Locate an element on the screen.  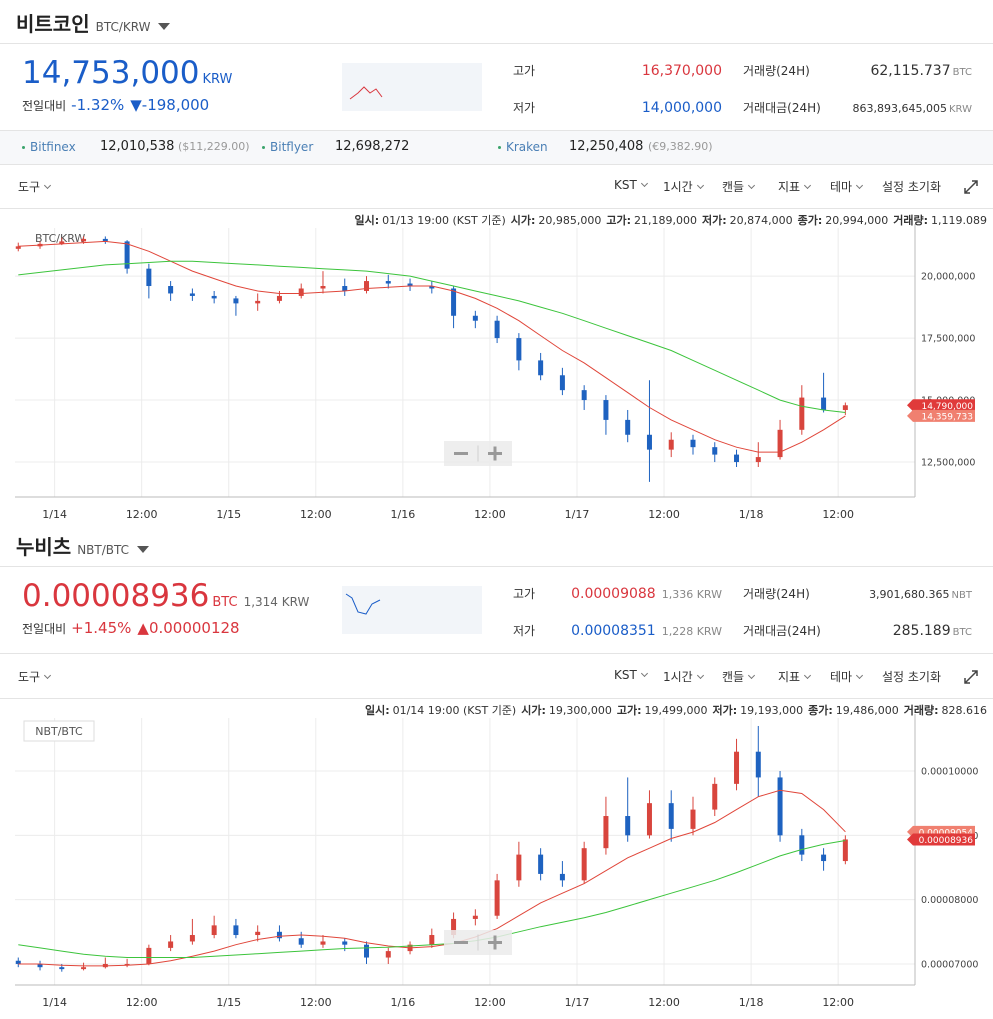
price-row: 0.00008936 BTC 1,314 KRW is located at coordinates (165, 596).